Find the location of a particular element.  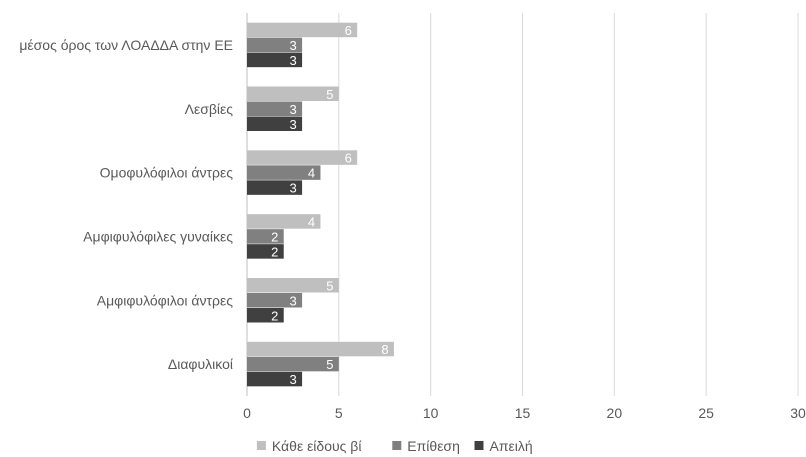

x-tick-label: 5 is located at coordinates (339, 413).